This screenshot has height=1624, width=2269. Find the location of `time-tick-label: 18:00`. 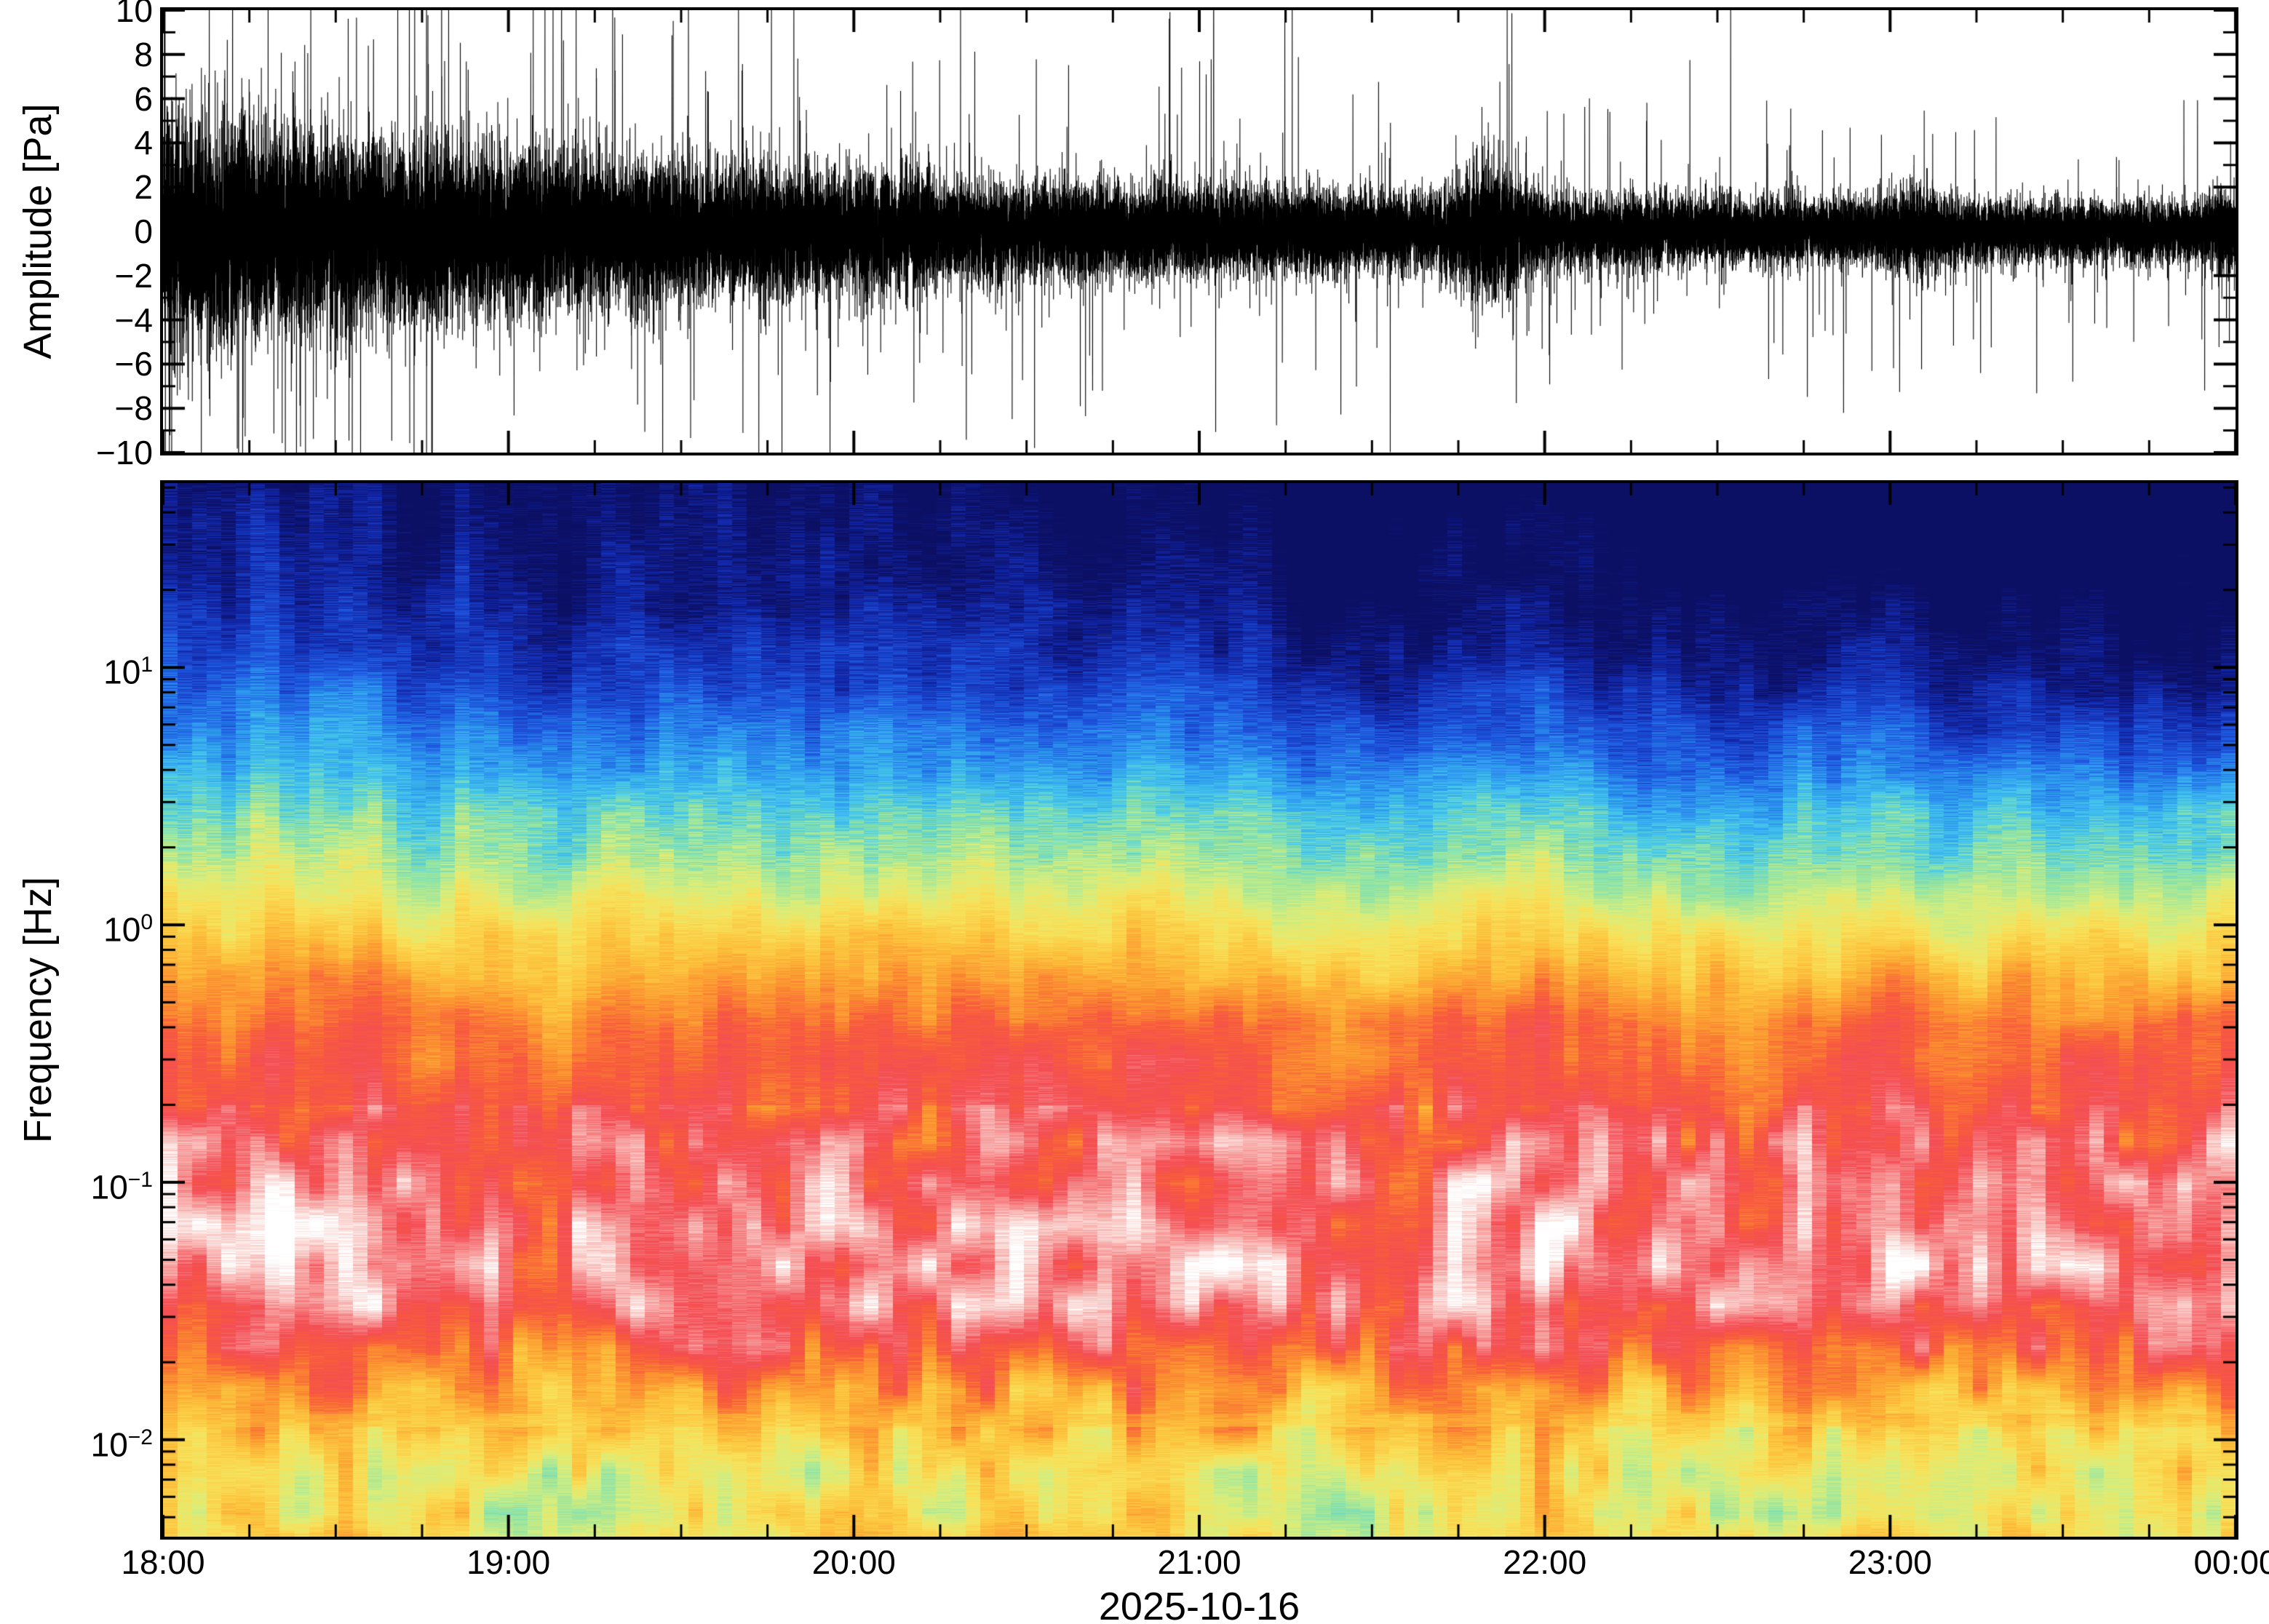

time-tick-label: 18:00 is located at coordinates (163, 1562).